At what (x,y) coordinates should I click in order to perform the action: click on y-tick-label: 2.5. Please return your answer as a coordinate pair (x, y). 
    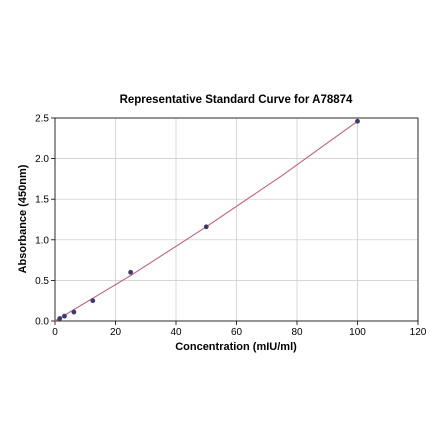
    Looking at the image, I should click on (42, 119).